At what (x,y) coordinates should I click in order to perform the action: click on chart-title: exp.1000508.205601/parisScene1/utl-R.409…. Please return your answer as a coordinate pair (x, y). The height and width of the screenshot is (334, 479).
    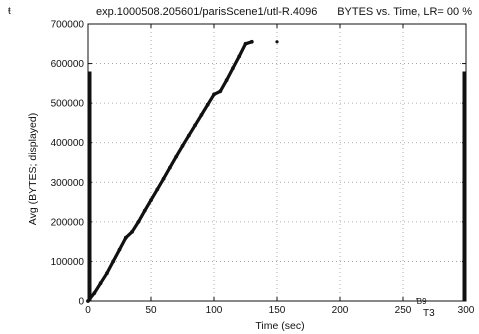
    Looking at the image, I should click on (206, 12).